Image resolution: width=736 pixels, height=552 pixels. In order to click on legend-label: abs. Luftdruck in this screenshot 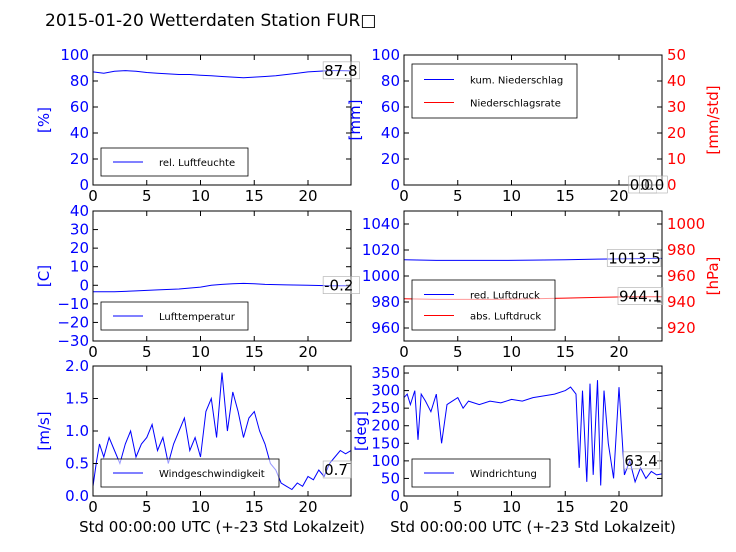, I will do `click(505, 317)`.